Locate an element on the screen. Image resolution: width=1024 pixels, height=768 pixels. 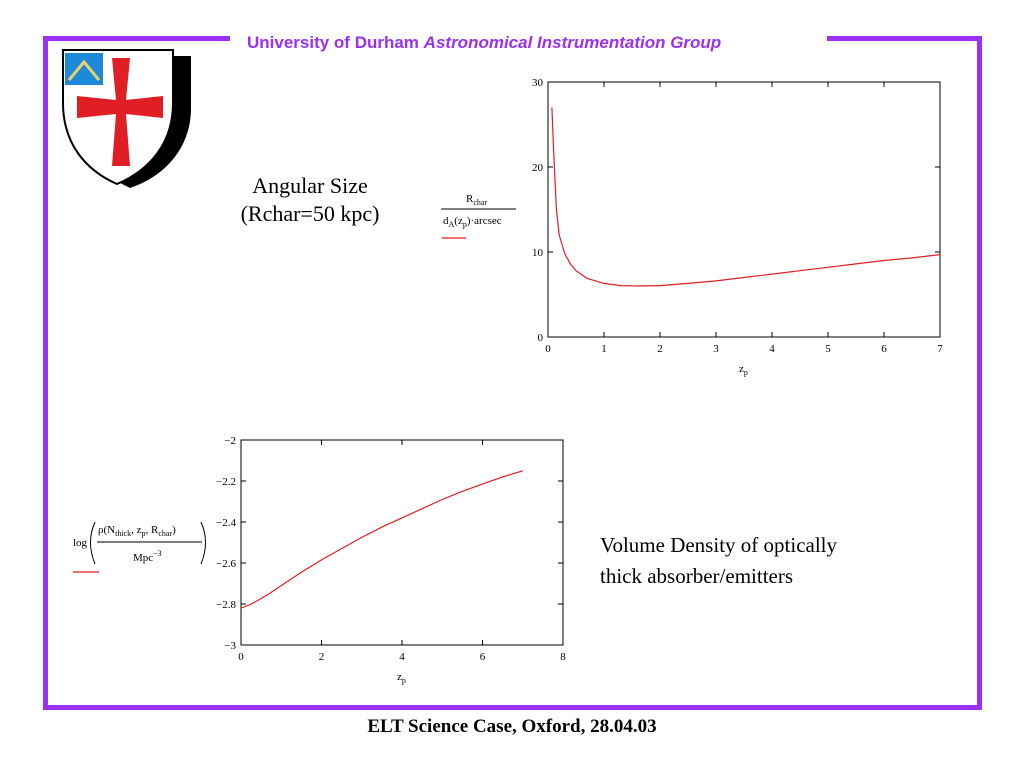
chart1-xtick-label: 5 is located at coordinates (828, 349).